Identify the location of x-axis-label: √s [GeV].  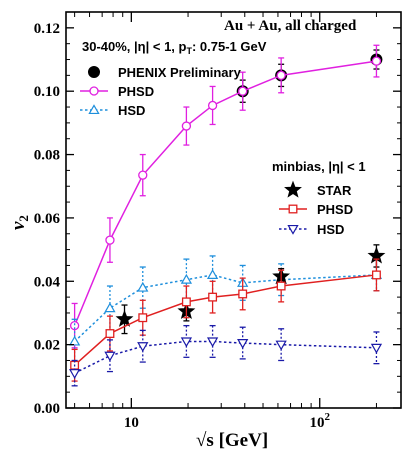
(232, 440).